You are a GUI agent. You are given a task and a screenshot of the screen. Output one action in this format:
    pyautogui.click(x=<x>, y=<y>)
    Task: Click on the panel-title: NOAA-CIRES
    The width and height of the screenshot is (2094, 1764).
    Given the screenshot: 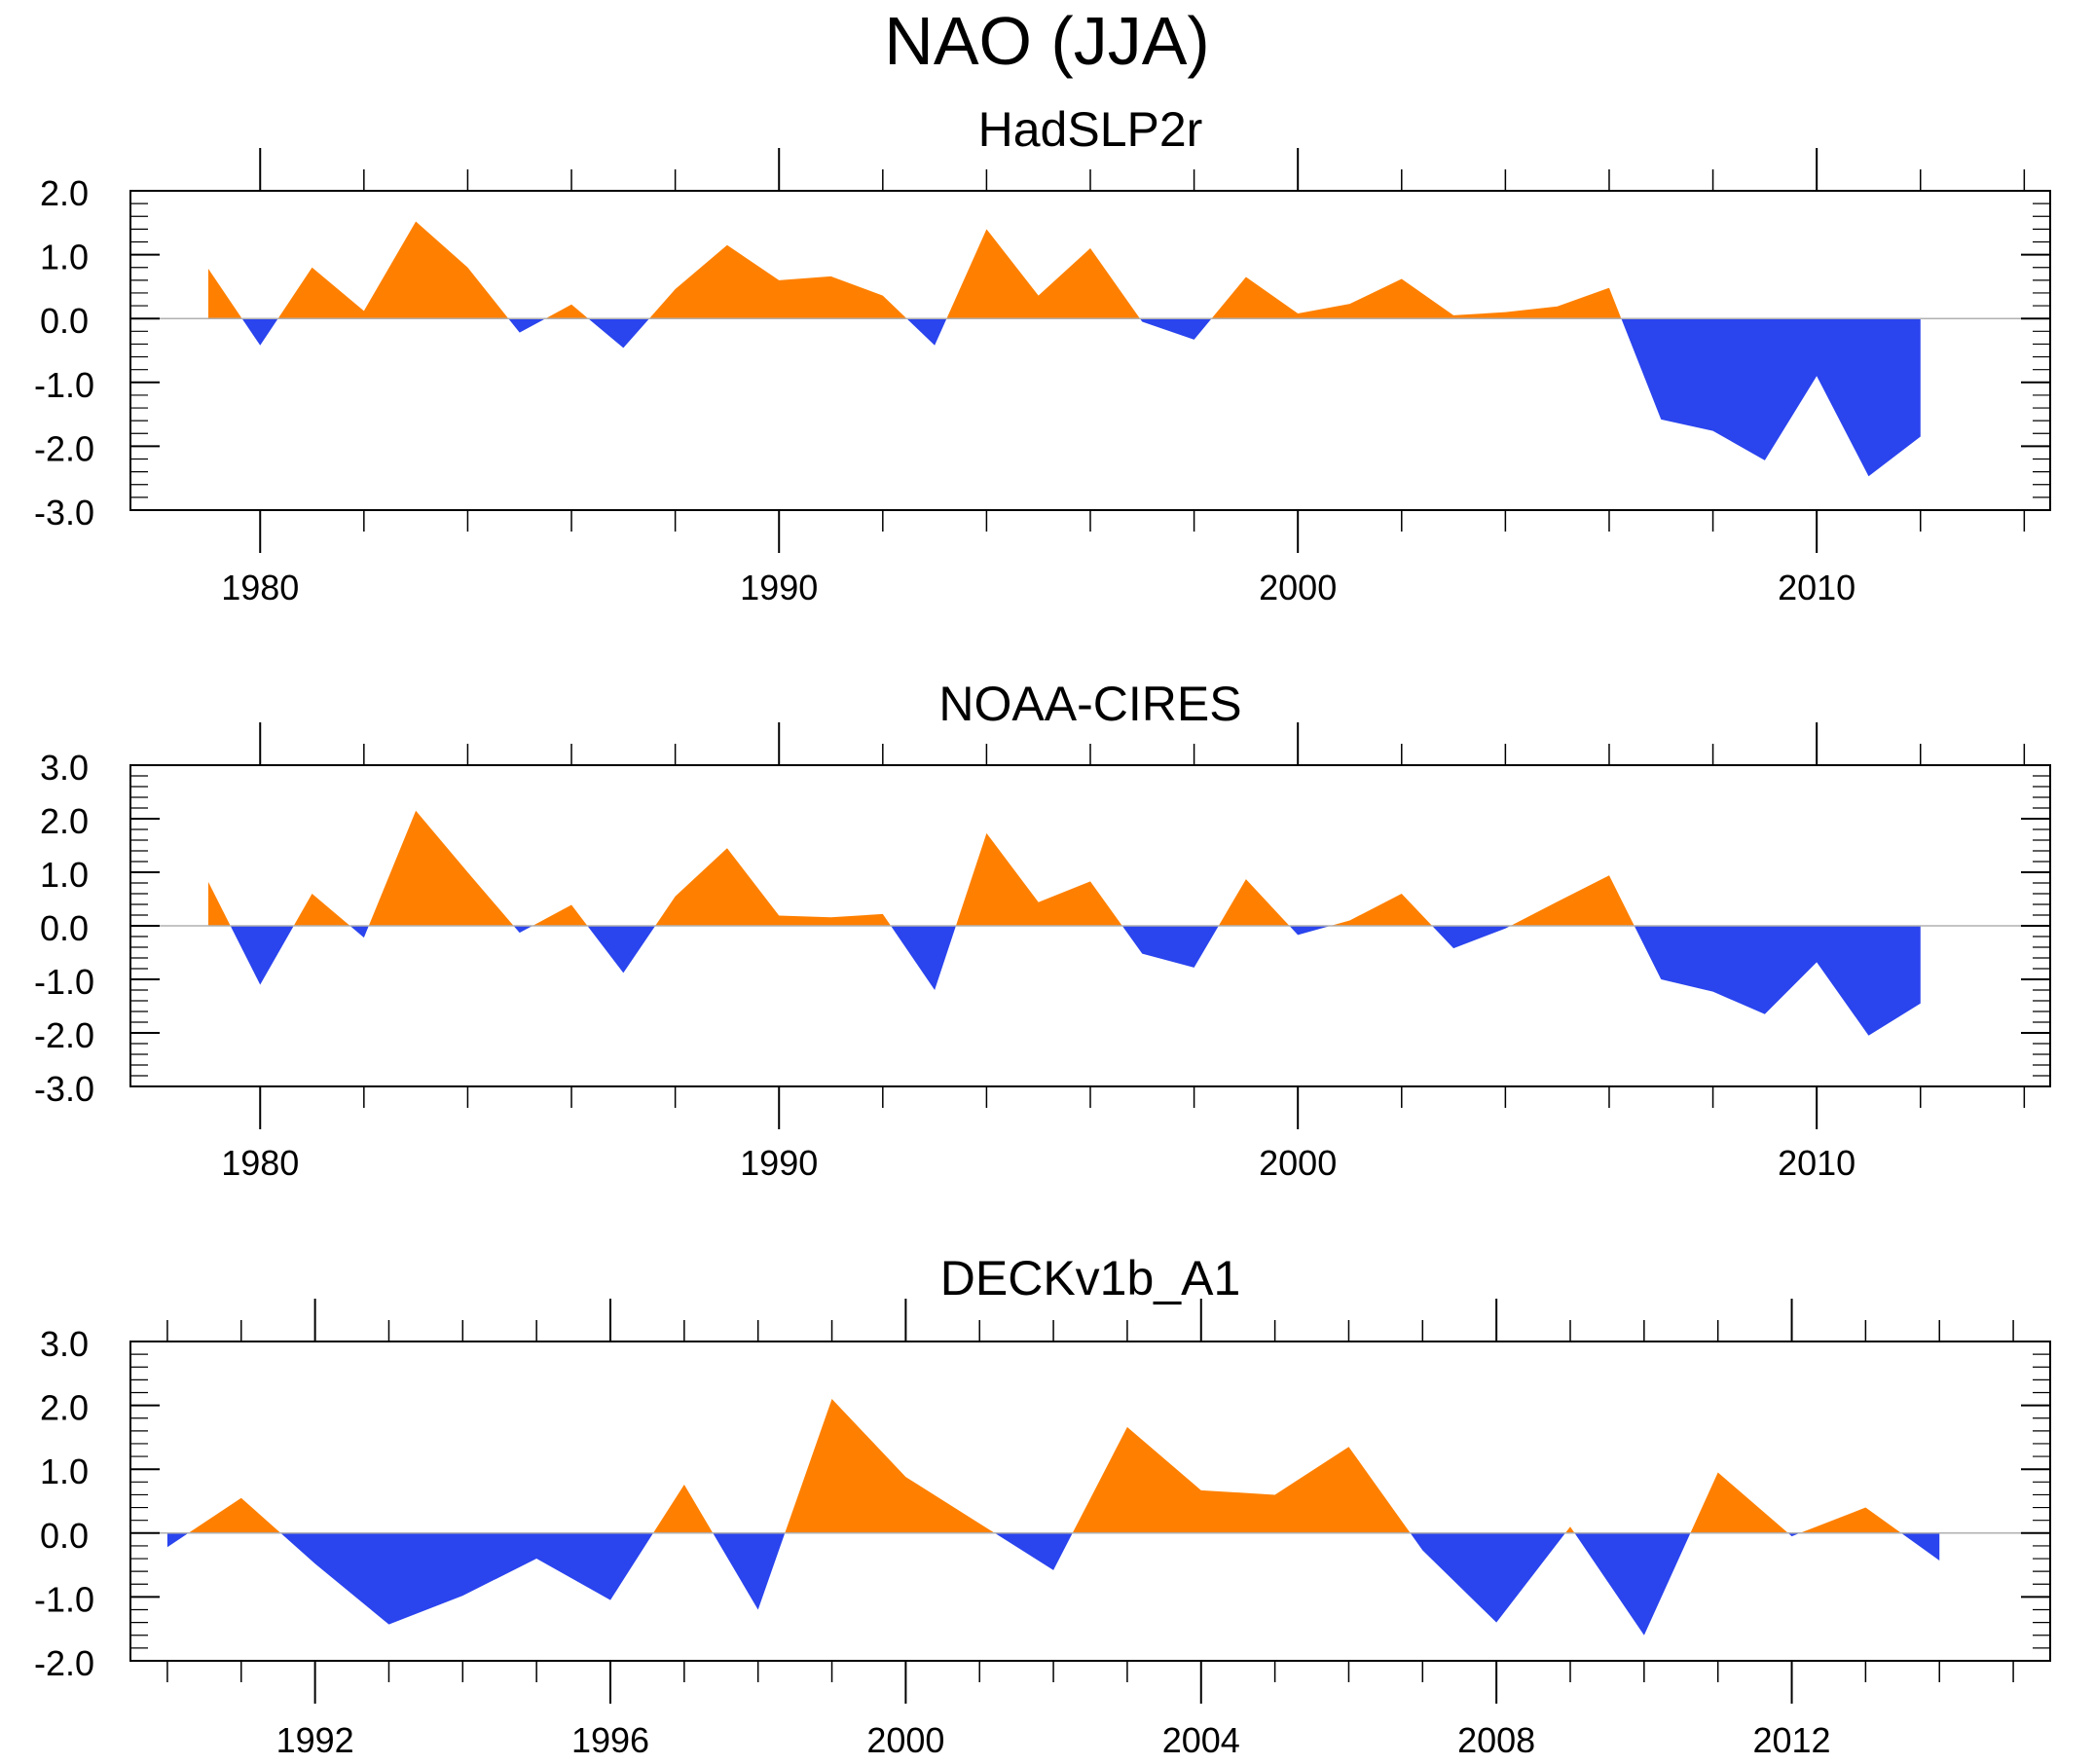 What is the action you would take?
    pyautogui.click(x=1090, y=704)
    